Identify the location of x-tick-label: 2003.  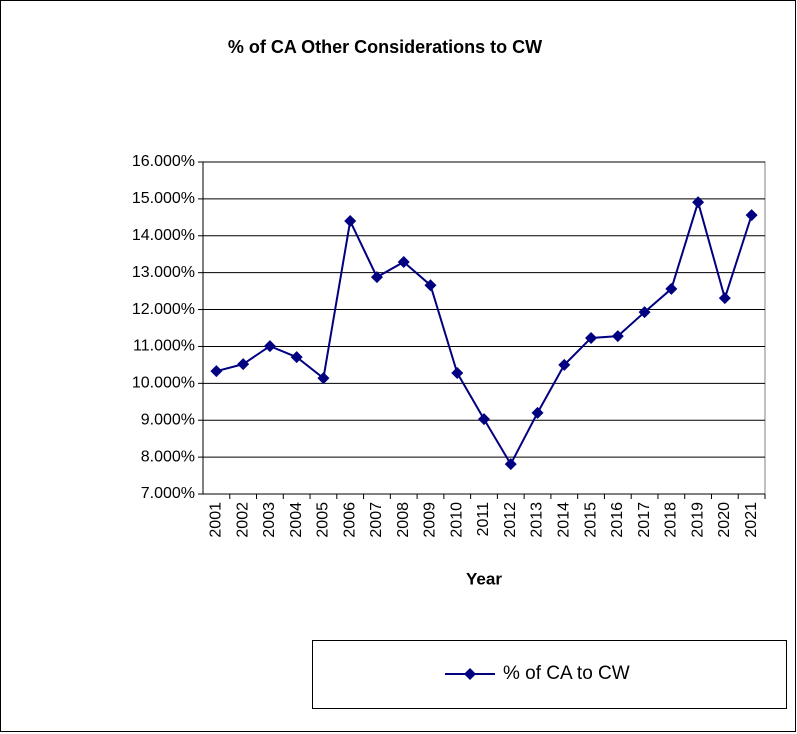
(269, 520).